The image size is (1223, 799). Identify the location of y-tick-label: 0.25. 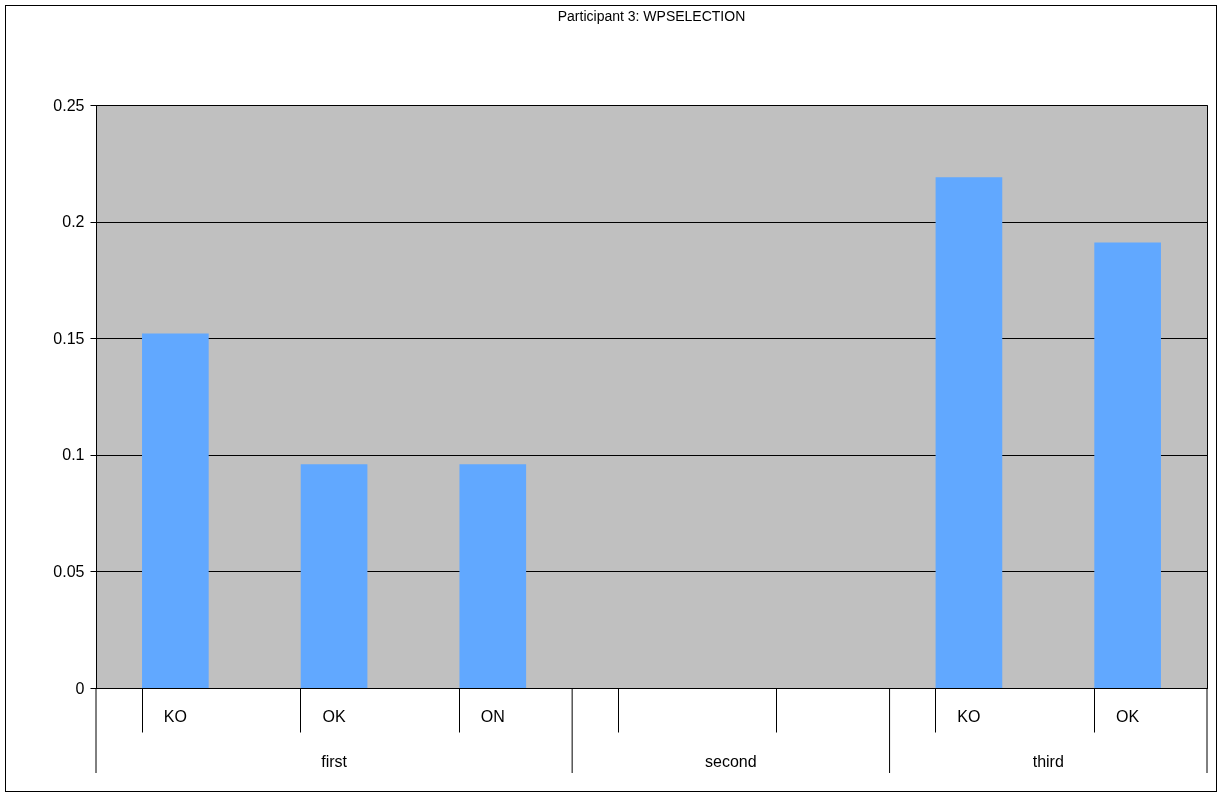
(69, 105).